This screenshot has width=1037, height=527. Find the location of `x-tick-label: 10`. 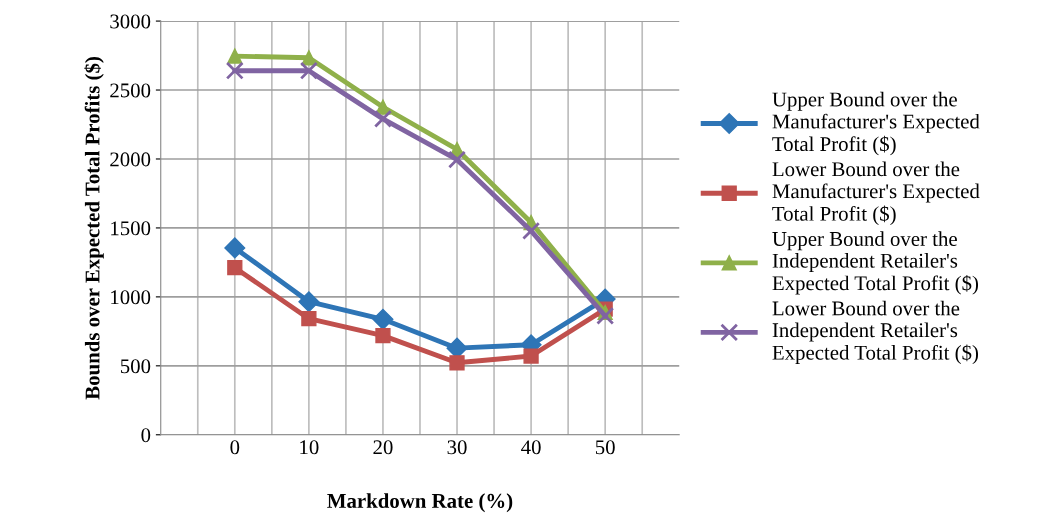

x-tick-label: 10 is located at coordinates (309, 447).